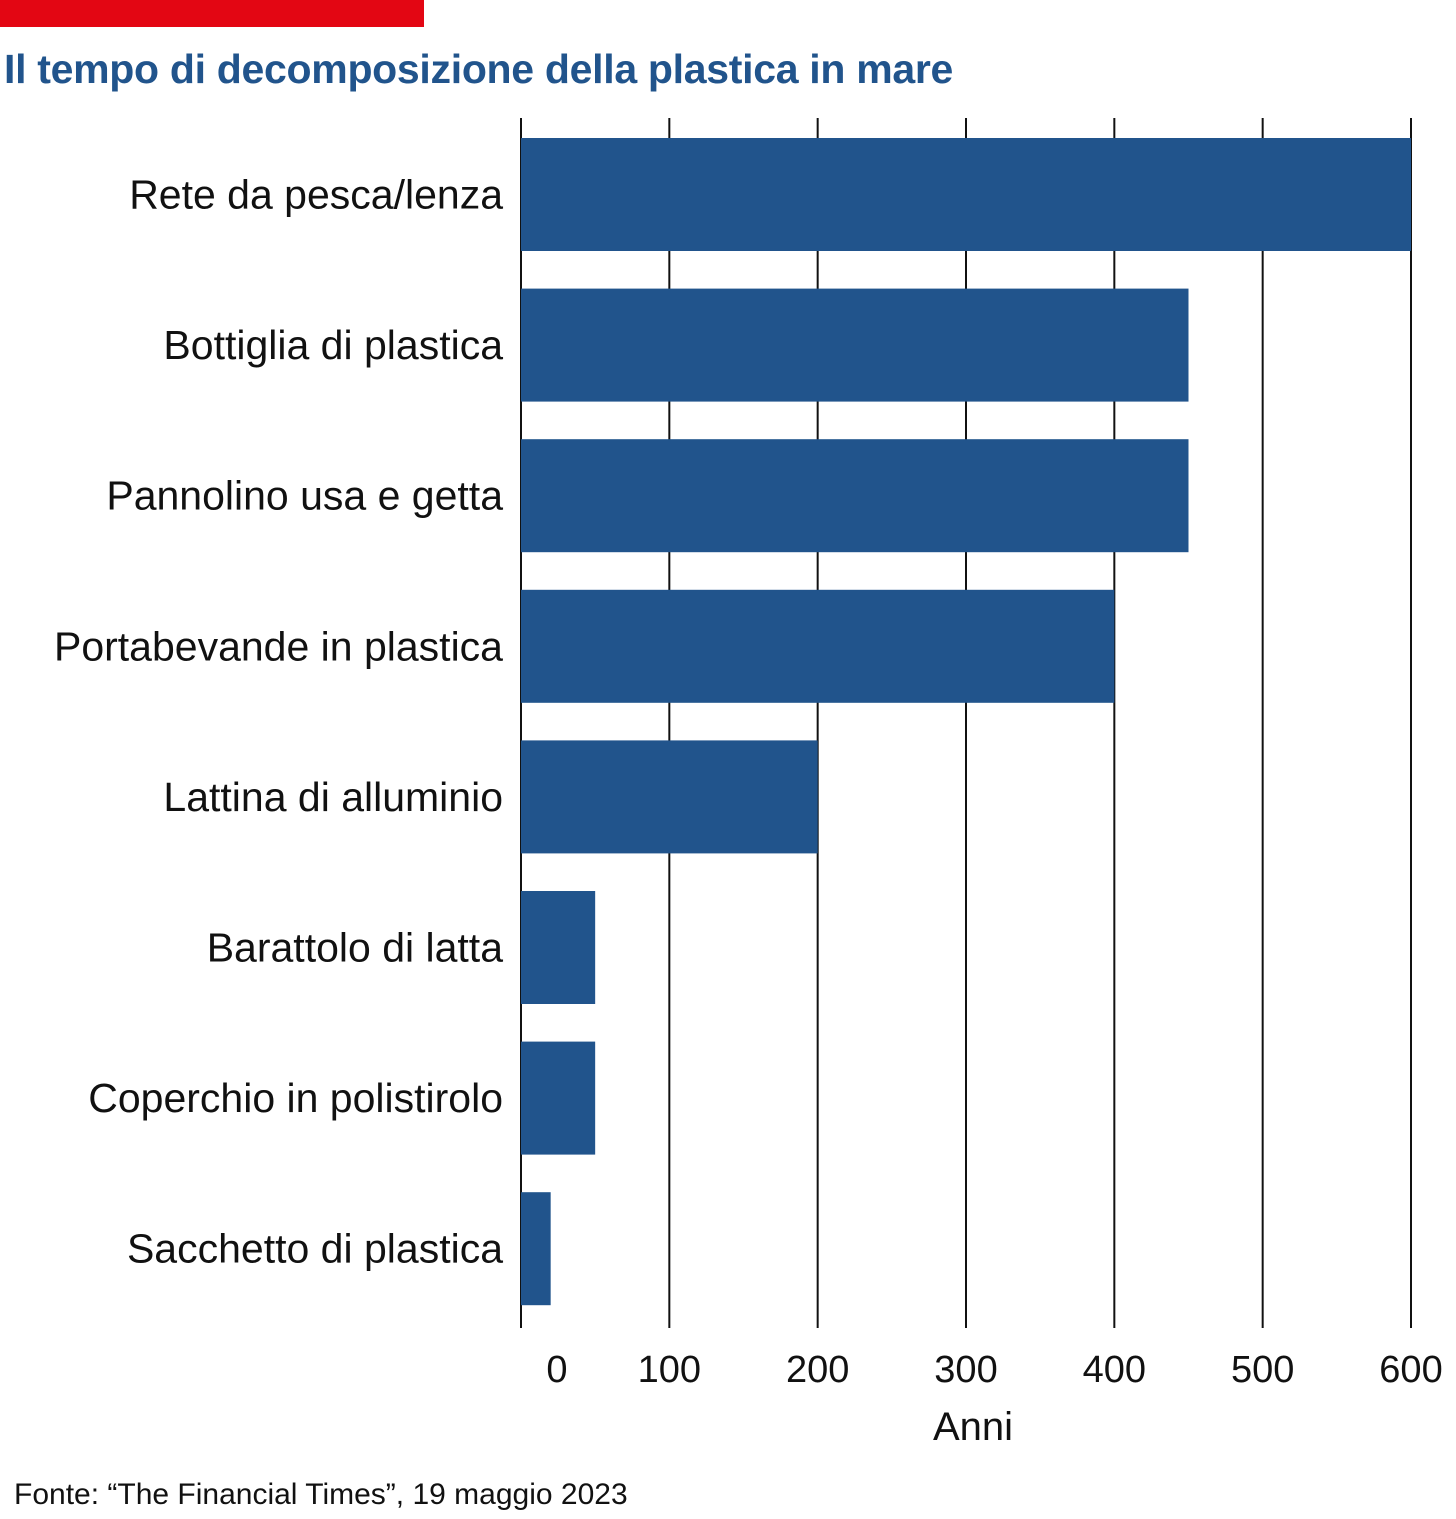 The width and height of the screenshot is (1456, 1519). Describe the element at coordinates (355, 948) in the screenshot. I see `category-label: Barattolo di latta` at that location.